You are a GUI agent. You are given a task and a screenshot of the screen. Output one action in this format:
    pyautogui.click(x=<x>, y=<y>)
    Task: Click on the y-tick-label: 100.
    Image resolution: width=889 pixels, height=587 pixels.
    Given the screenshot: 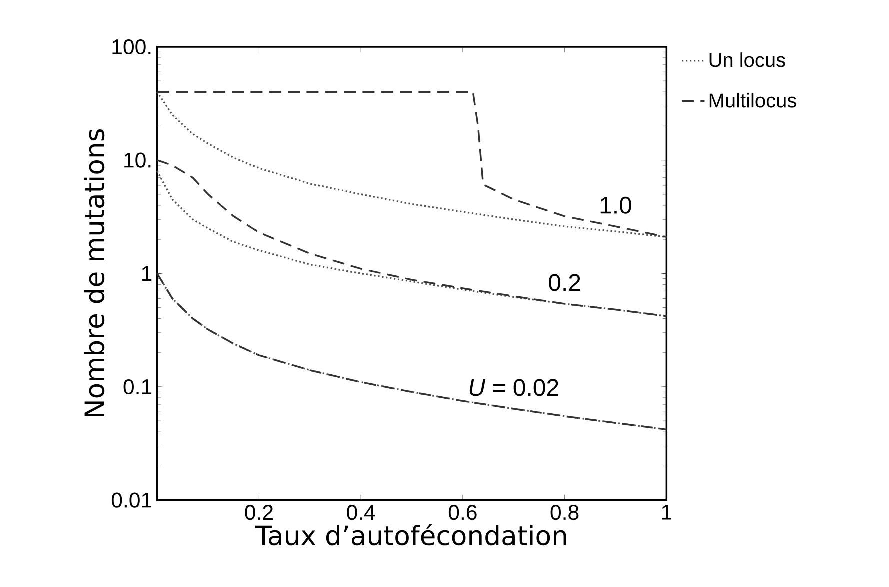 What is the action you would take?
    pyautogui.click(x=131, y=47)
    